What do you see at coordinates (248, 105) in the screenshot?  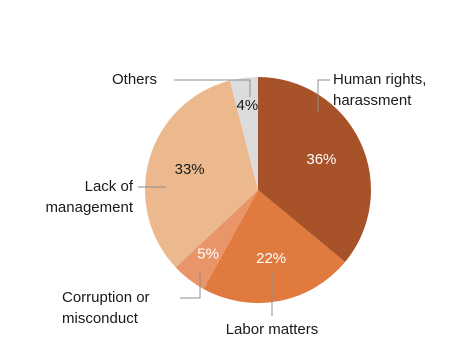 I see `value-label: 4%` at bounding box center [248, 105].